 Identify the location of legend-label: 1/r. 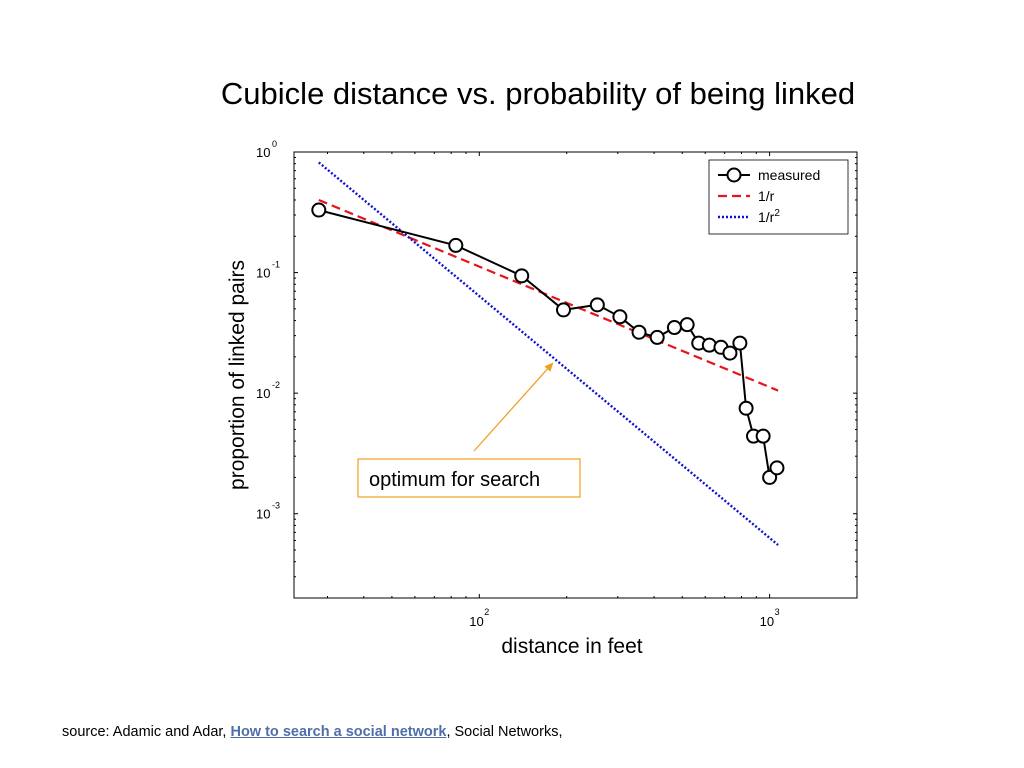
(766, 196).